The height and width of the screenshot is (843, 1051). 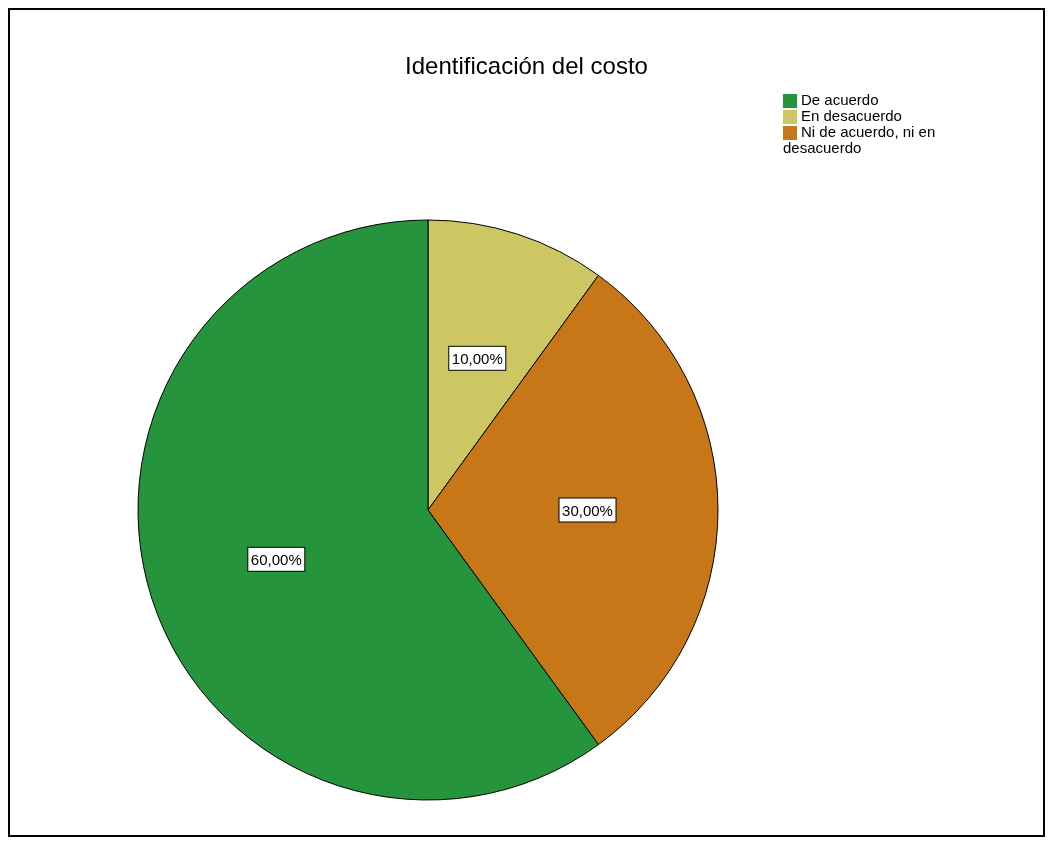 What do you see at coordinates (477, 358) in the screenshot?
I see `data-label: 10,00%` at bounding box center [477, 358].